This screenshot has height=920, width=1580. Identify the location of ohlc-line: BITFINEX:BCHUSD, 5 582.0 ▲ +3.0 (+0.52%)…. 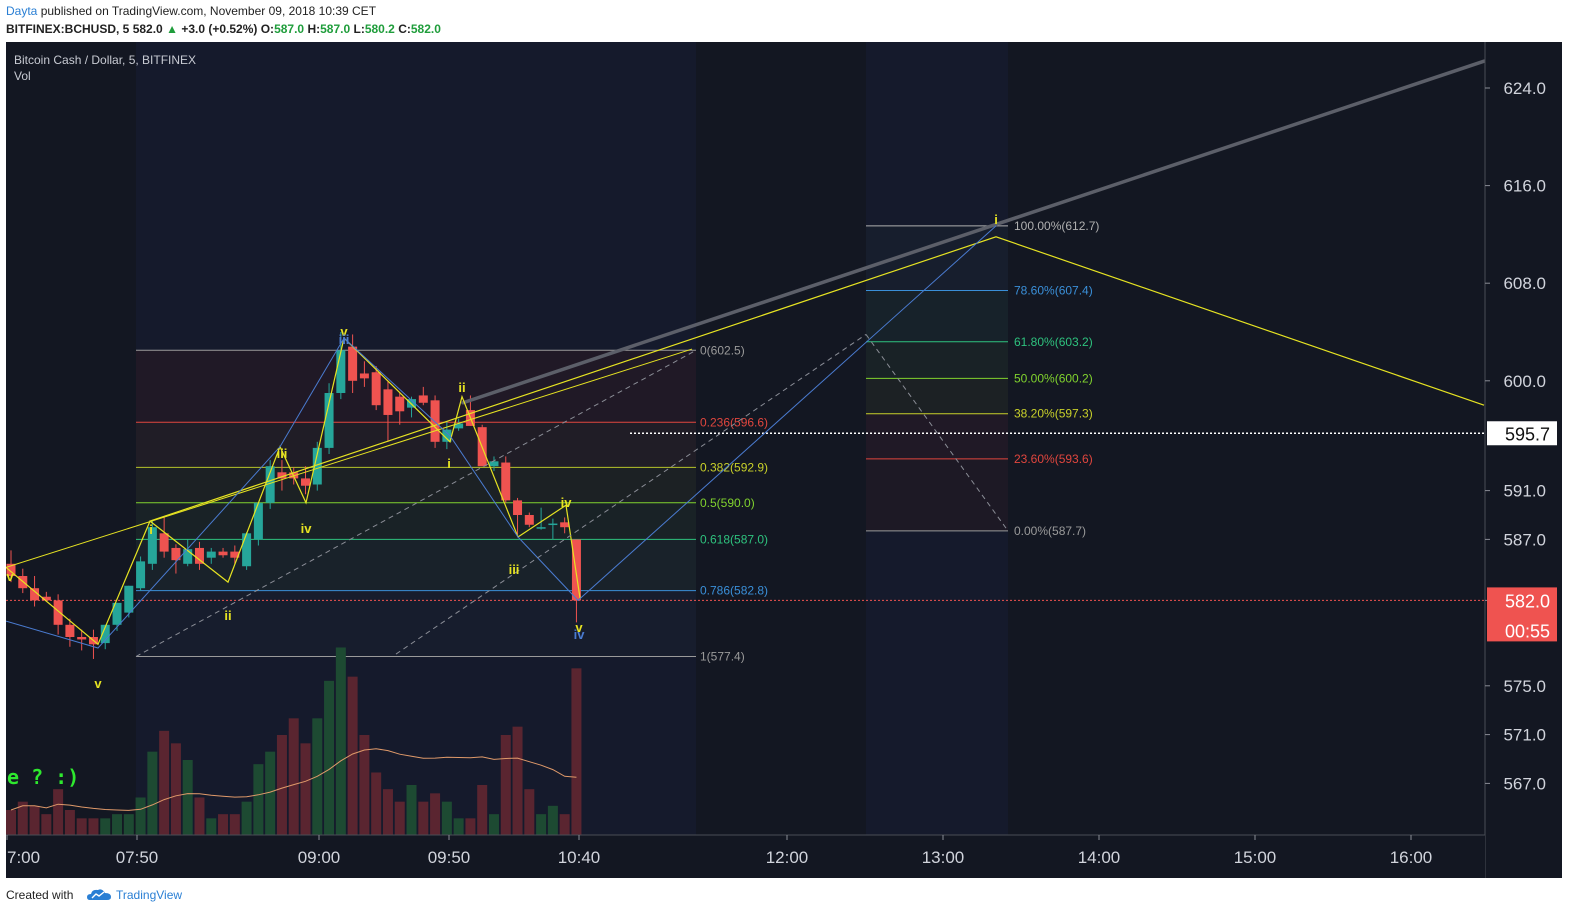
(223, 29).